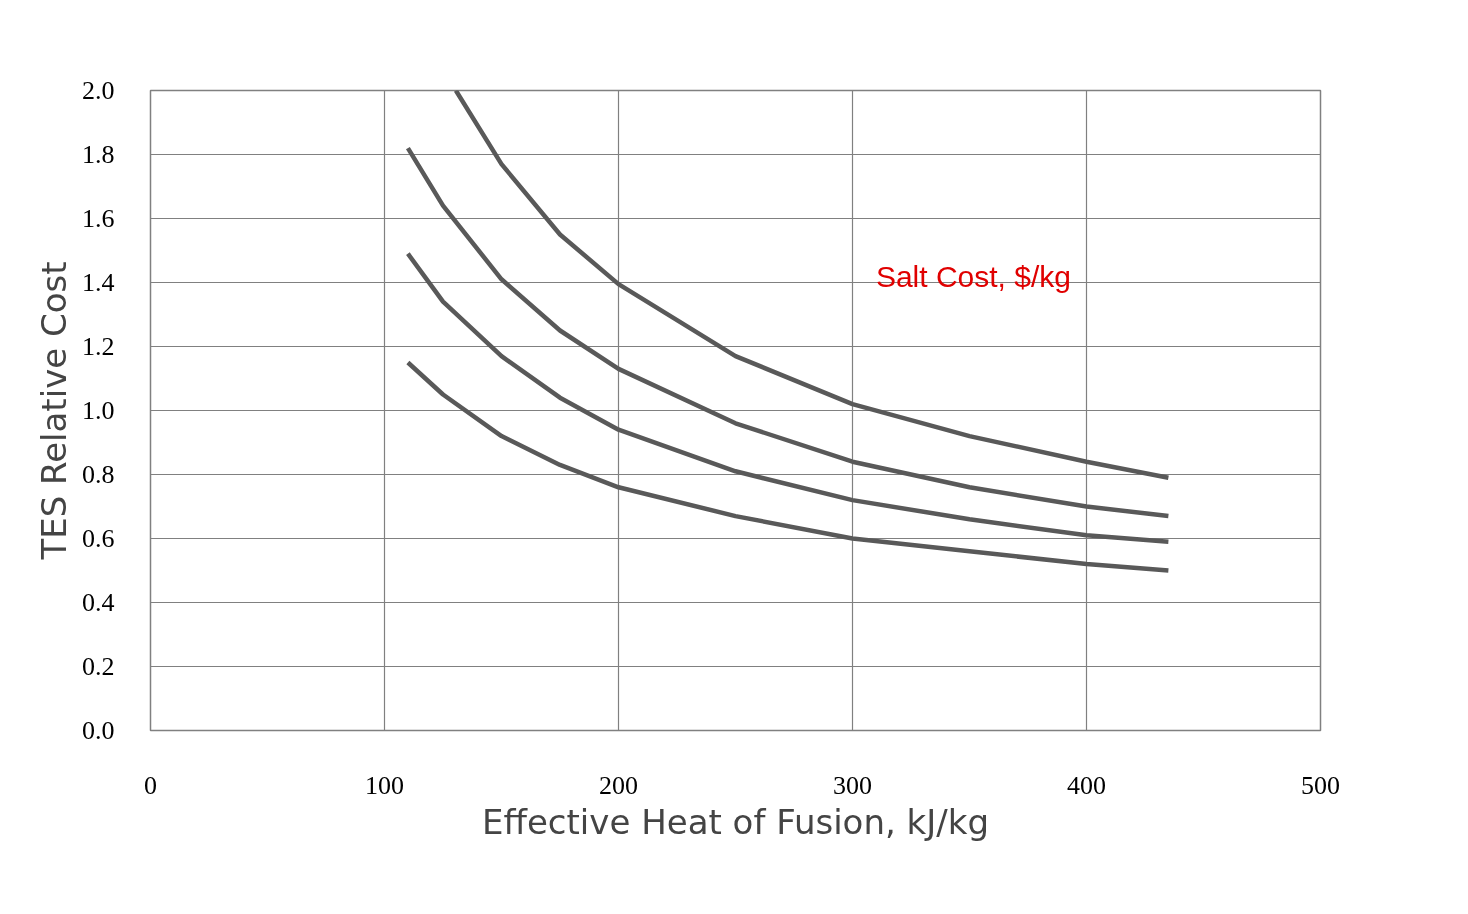 This screenshot has height=914, width=1468. What do you see at coordinates (98, 730) in the screenshot?
I see `y-tick-label: 0.0` at bounding box center [98, 730].